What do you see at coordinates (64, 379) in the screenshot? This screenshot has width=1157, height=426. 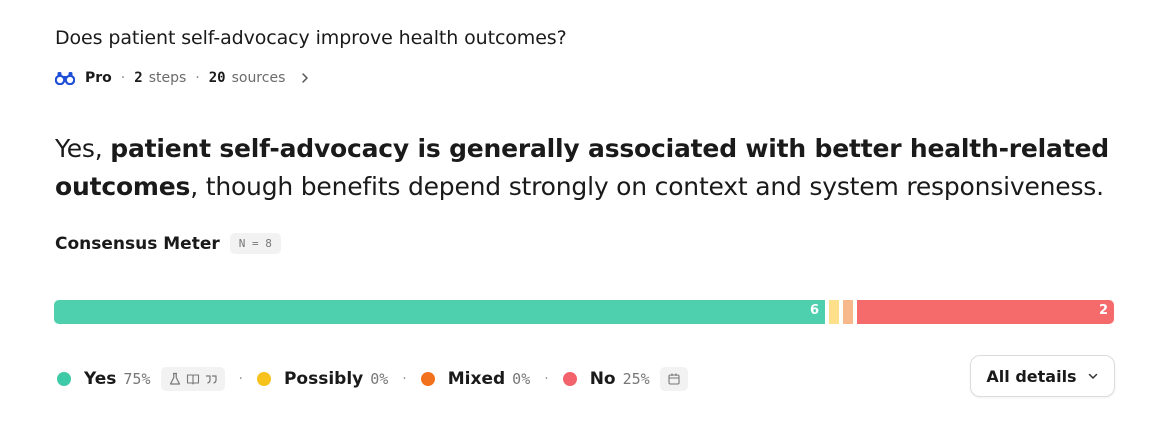 I see `legend-swatch-yes` at bounding box center [64, 379].